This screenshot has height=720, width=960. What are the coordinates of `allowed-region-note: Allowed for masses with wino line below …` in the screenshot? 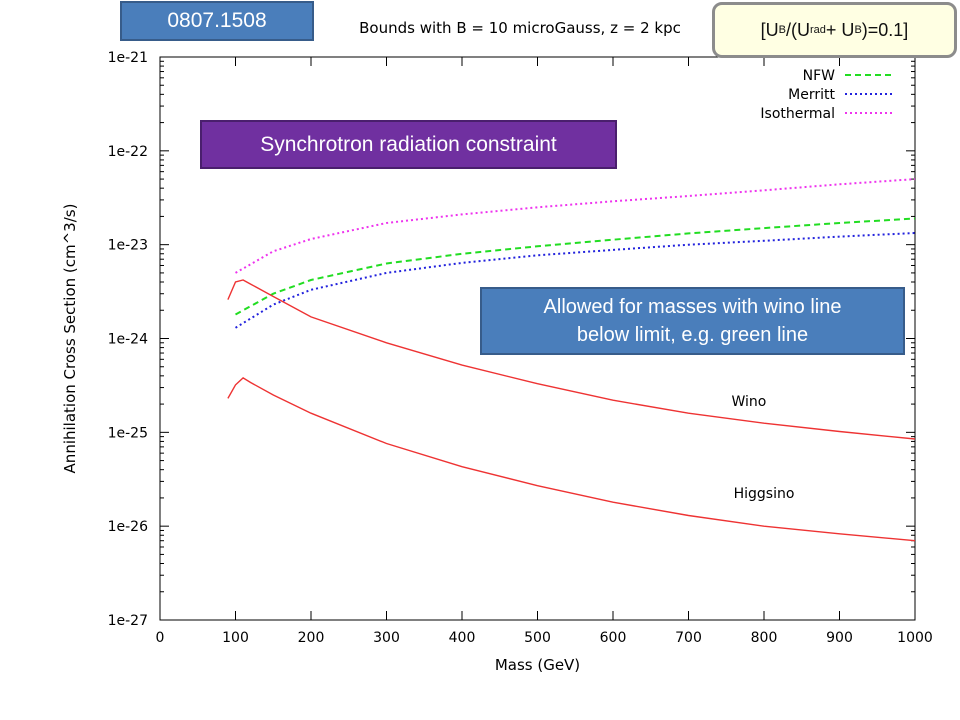 It's located at (692, 321).